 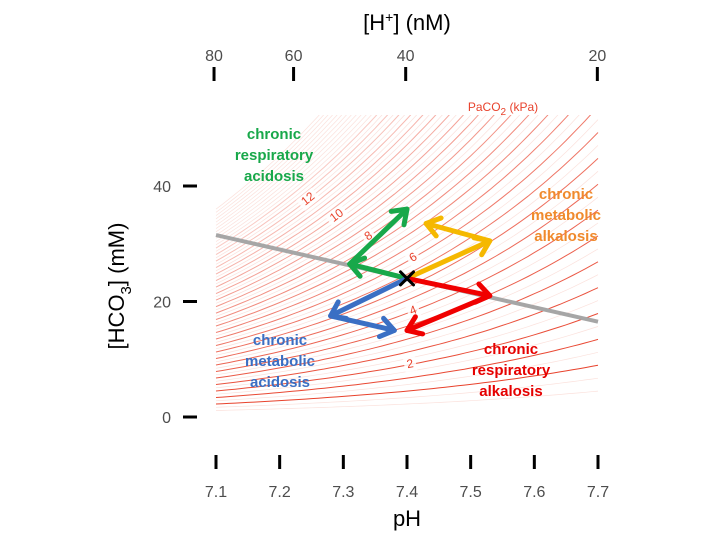 I want to click on region-label: chronic respiratory alkalosis, so click(x=511, y=370).